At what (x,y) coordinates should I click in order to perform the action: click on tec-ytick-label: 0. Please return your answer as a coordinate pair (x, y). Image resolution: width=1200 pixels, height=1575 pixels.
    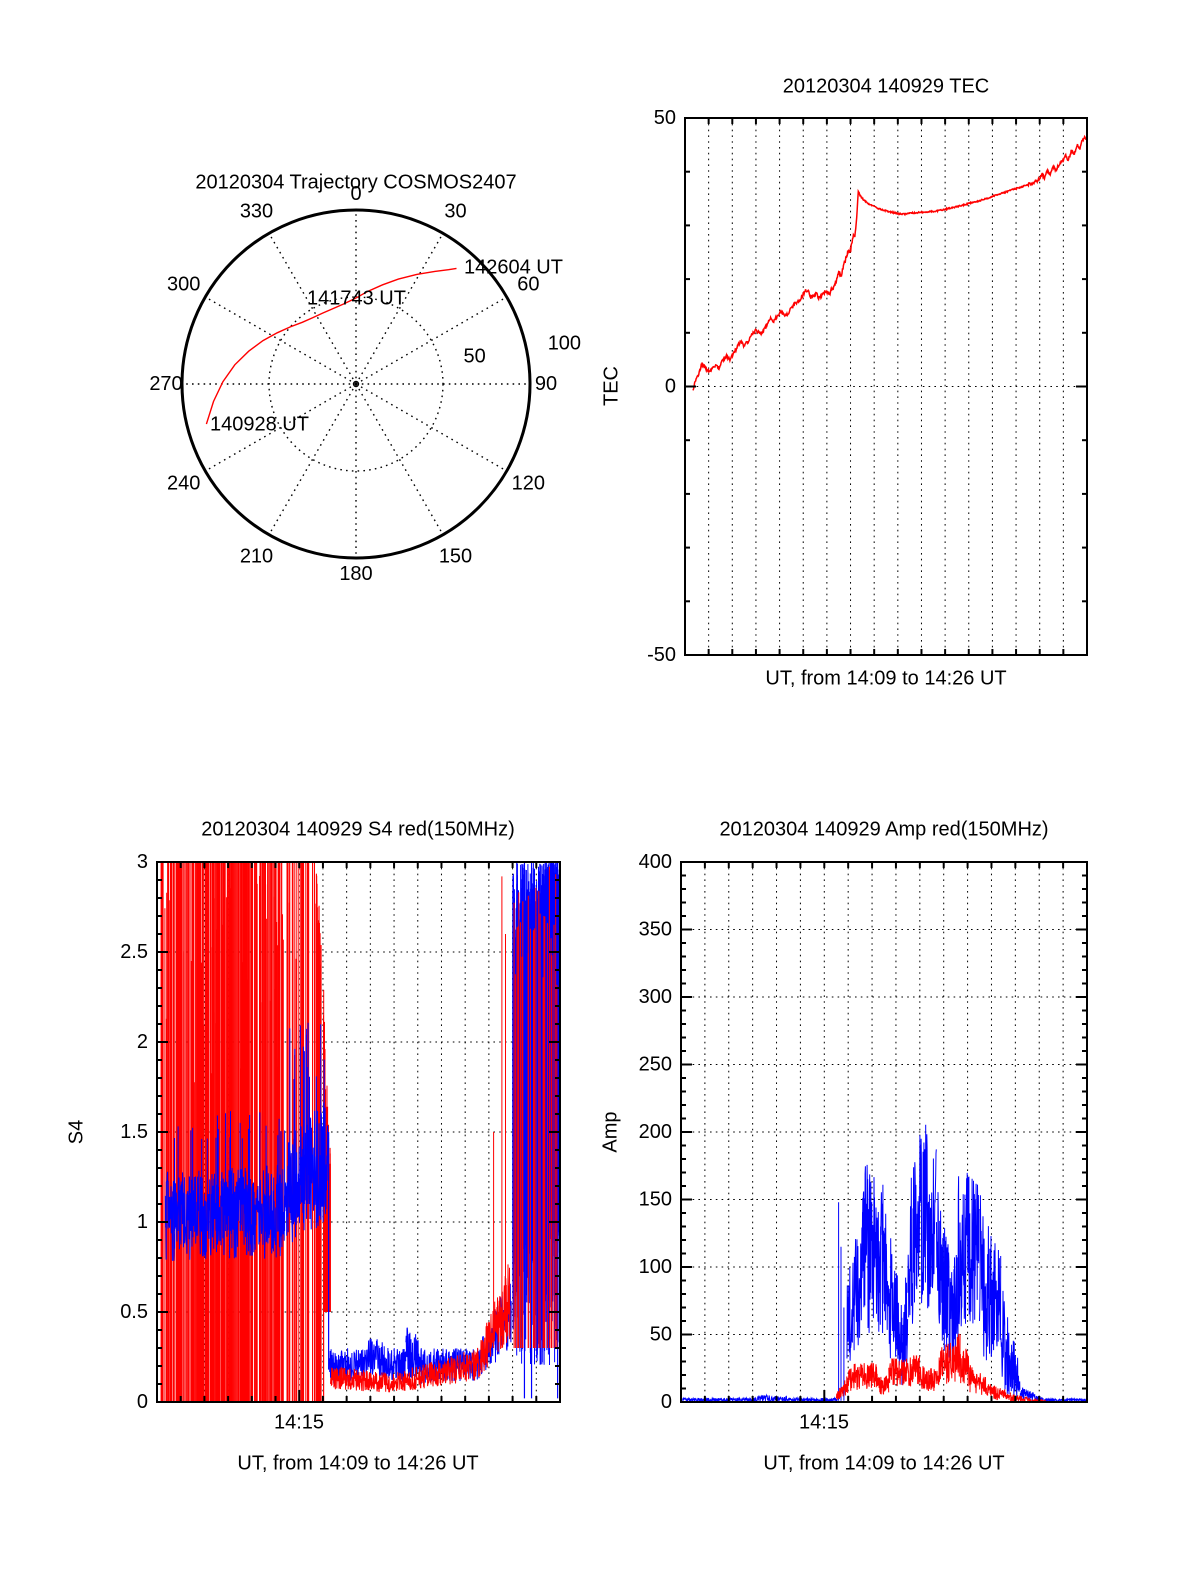
    Looking at the image, I should click on (670, 387).